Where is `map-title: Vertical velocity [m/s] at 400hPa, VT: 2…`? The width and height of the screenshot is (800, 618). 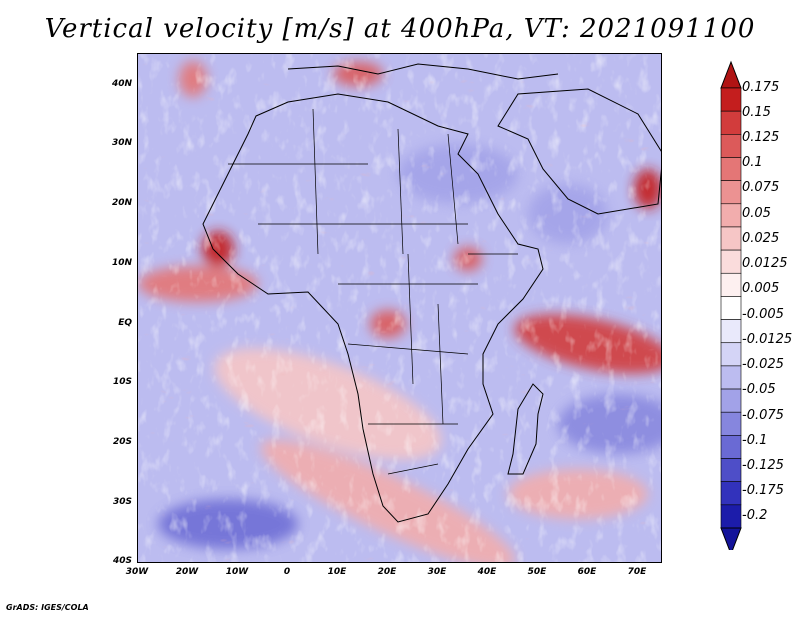
map-title: Vertical velocity [m/s] at 400hPa, VT: 2… is located at coordinates (400, 29).